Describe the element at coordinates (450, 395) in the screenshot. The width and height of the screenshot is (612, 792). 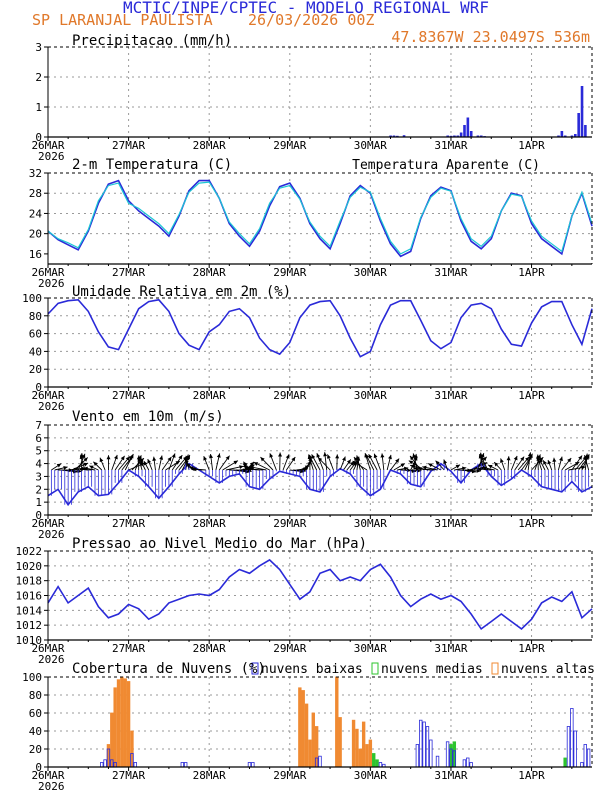
I see `rh-xtick-label: 31MAR` at that location.